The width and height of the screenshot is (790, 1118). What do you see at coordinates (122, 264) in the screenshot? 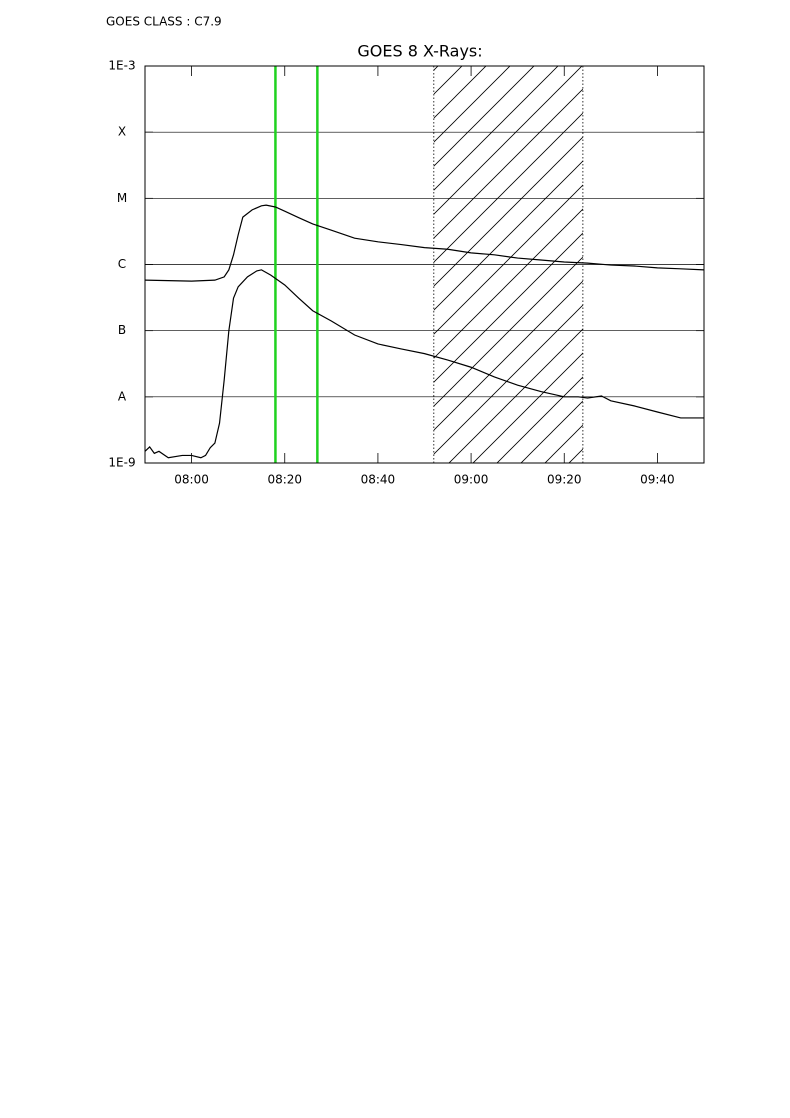
I see `y-tick-label: C` at bounding box center [122, 264].